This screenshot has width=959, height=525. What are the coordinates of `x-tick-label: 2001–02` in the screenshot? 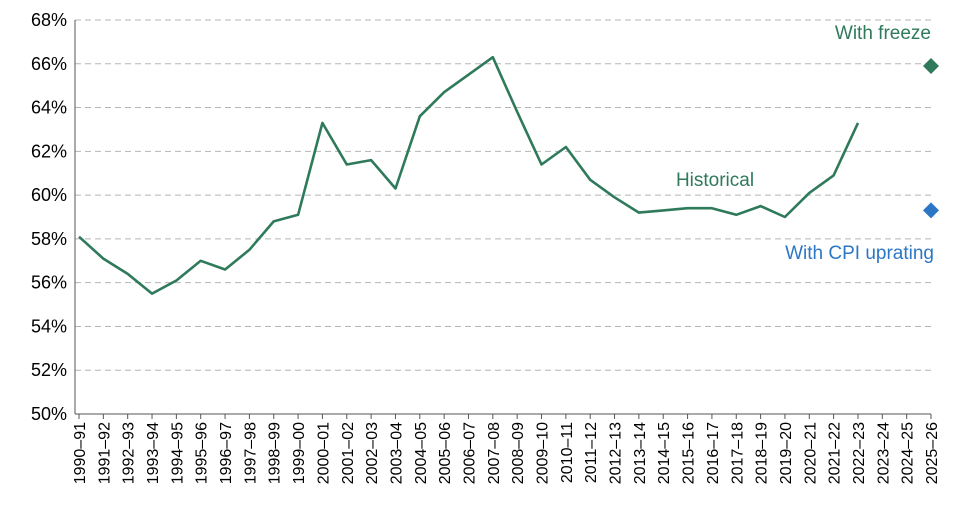 It's located at (348, 453).